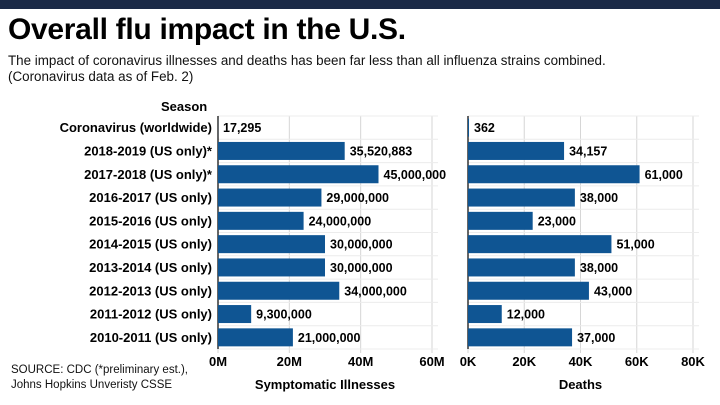  Describe the element at coordinates (148, 174) in the screenshot. I see `category-label: 2017-2018 (US only)*` at that location.